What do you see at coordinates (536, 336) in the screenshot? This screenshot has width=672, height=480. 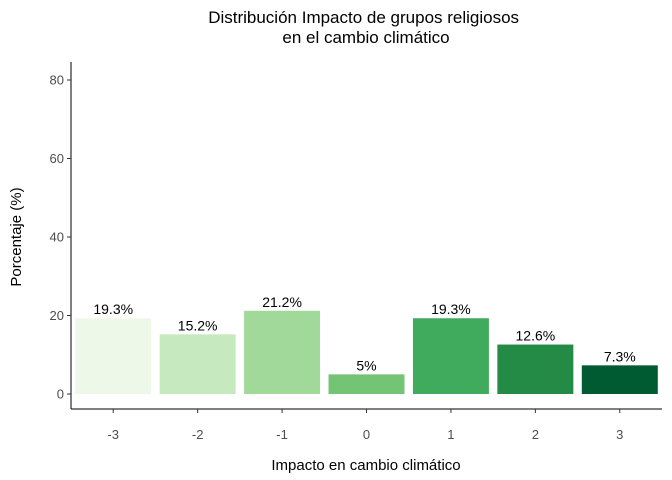 I see `data-label-2: 12.6%` at bounding box center [536, 336].